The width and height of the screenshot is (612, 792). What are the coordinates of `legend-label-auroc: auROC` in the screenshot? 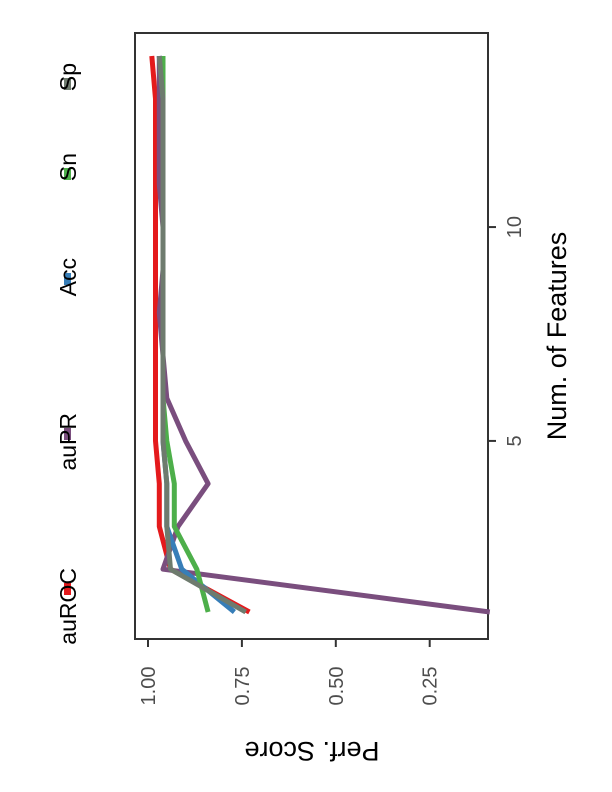 It's located at (68, 606).